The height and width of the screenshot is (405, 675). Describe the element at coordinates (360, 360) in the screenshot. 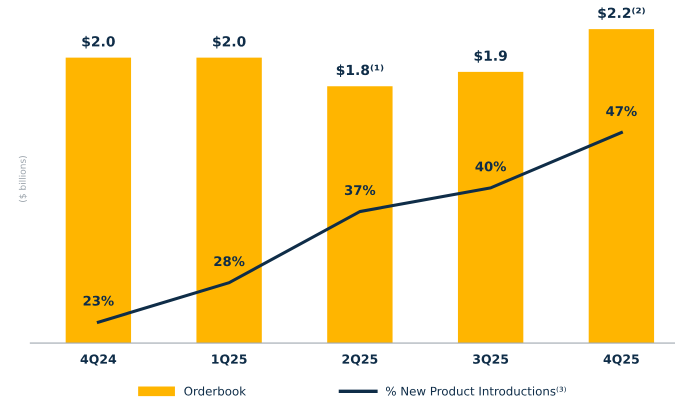

I see `x-tick-label: 2Q25` at that location.